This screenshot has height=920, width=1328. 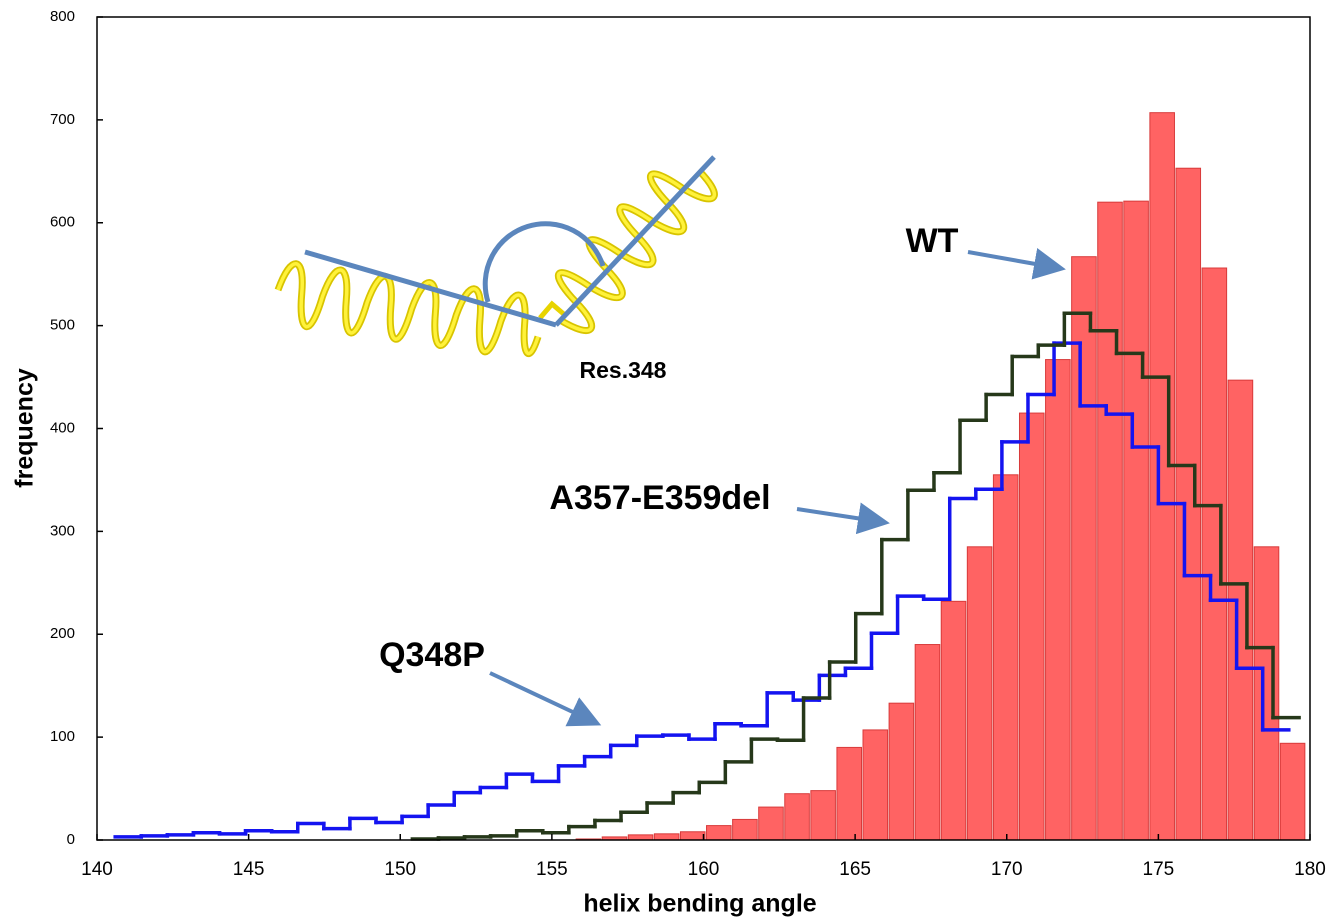 I want to click on y-tick-label: 200, so click(x=62, y=633).